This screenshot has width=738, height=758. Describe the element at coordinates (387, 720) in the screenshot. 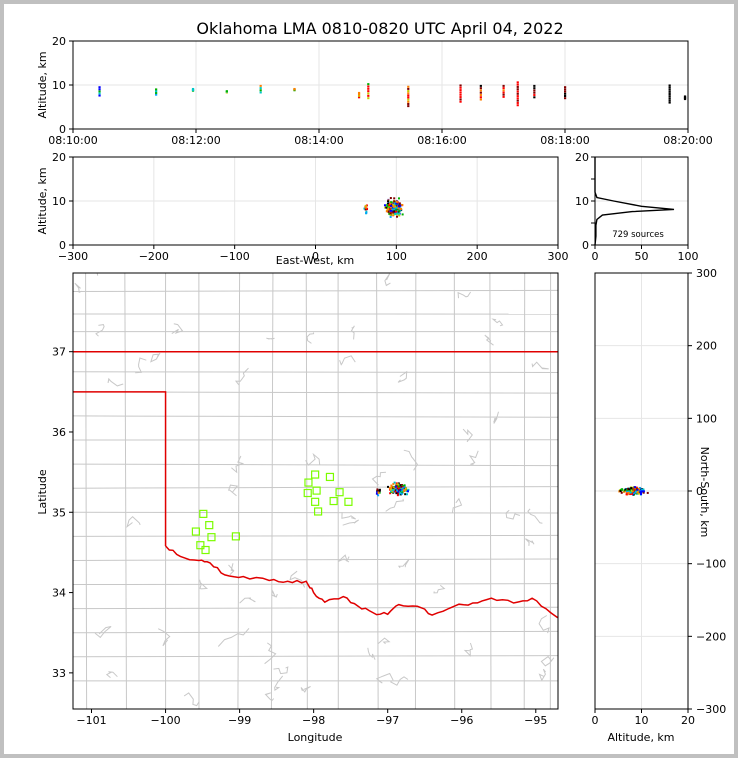

I see `longitude-axis-tick-label: −97` at that location.